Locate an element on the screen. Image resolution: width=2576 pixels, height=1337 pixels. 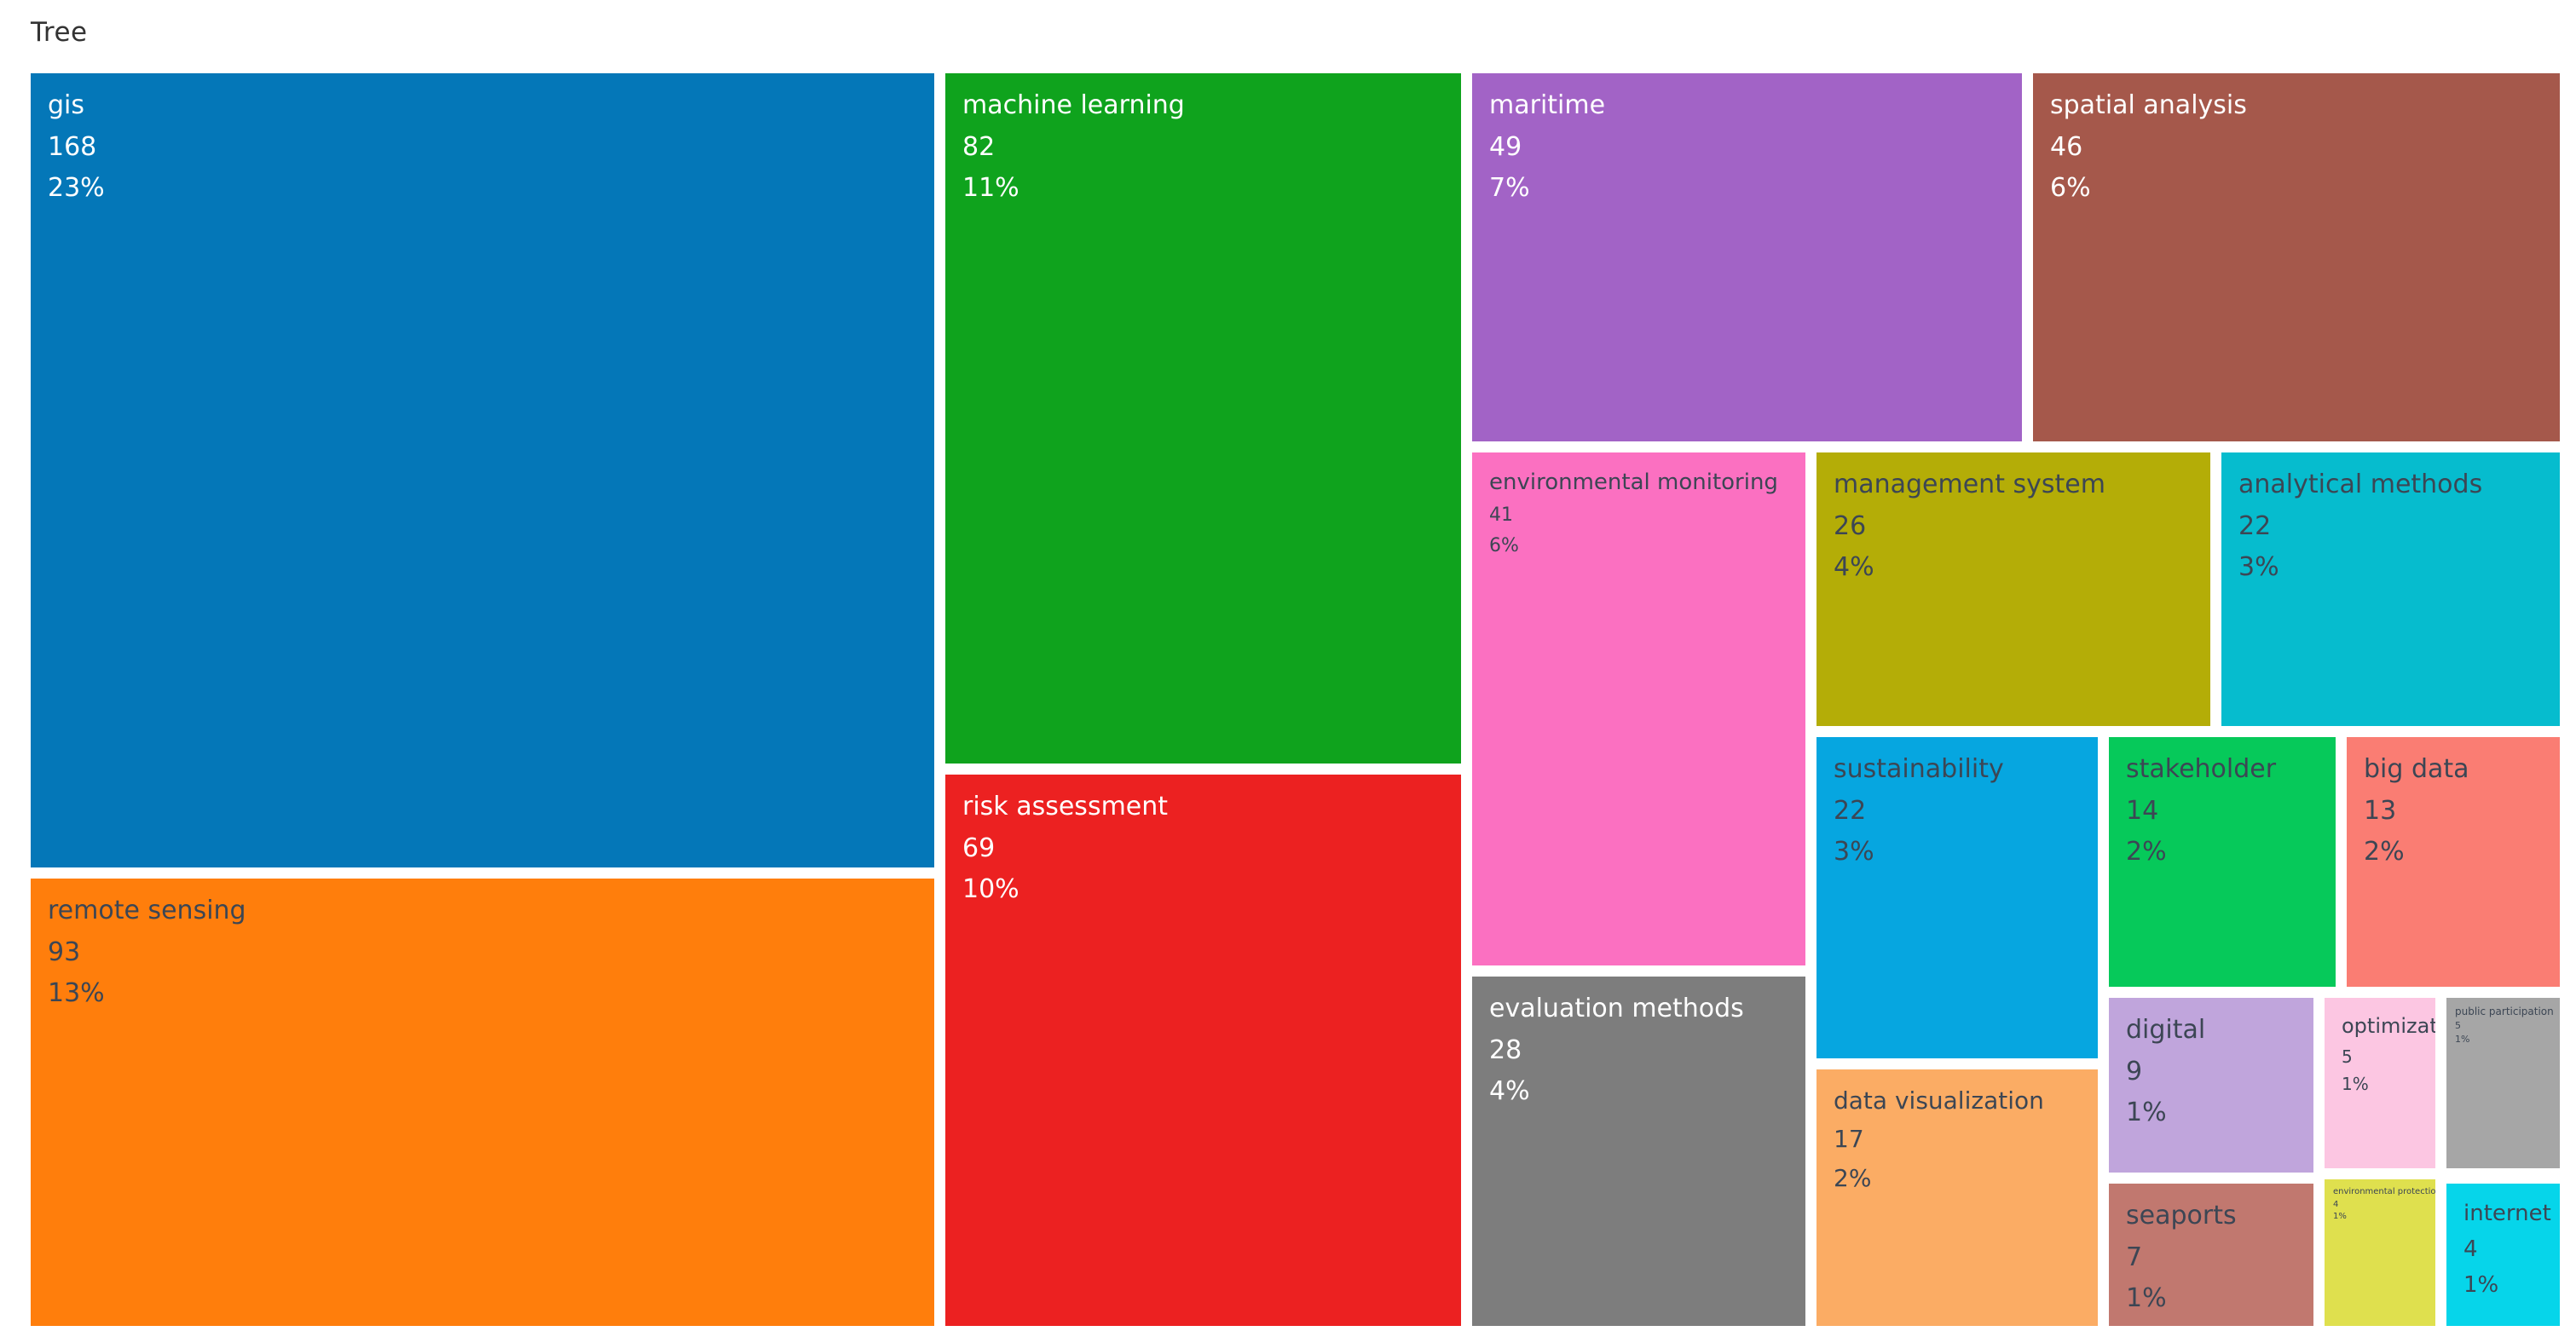
tile-label: remote sensing is located at coordinates (147, 910).